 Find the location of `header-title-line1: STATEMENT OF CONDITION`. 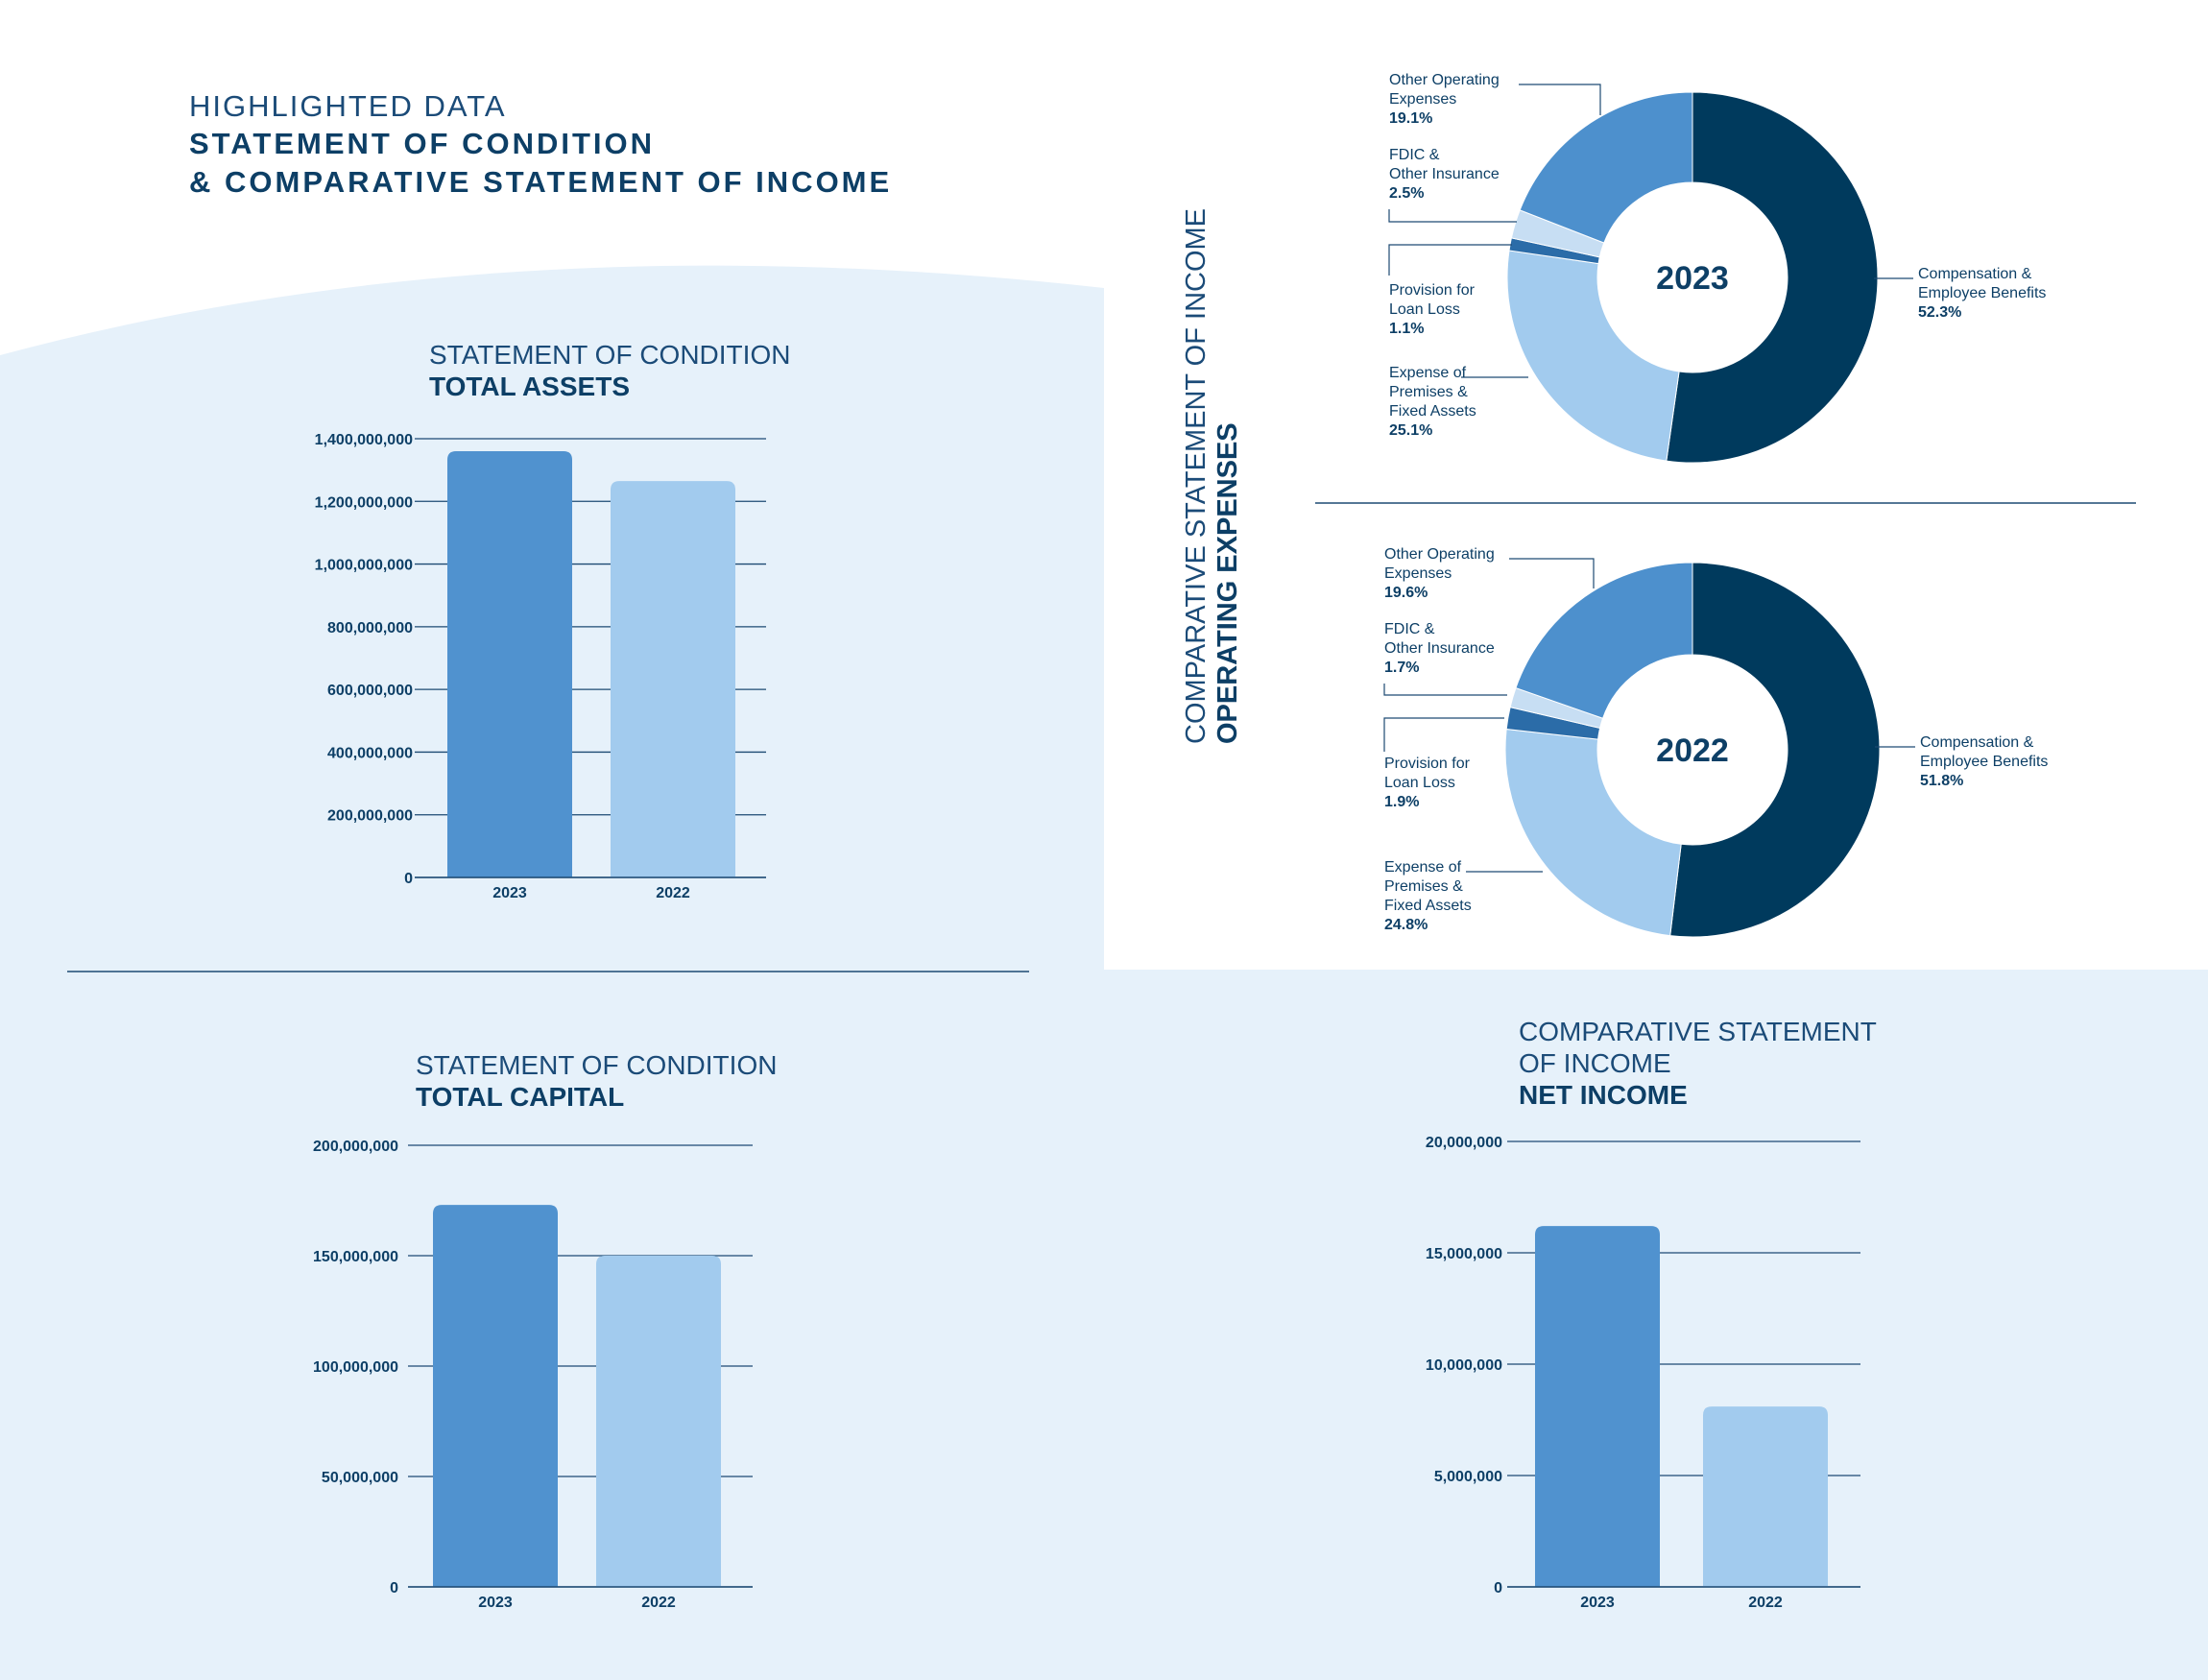

header-title-line1: STATEMENT OF CONDITION is located at coordinates (422, 143).